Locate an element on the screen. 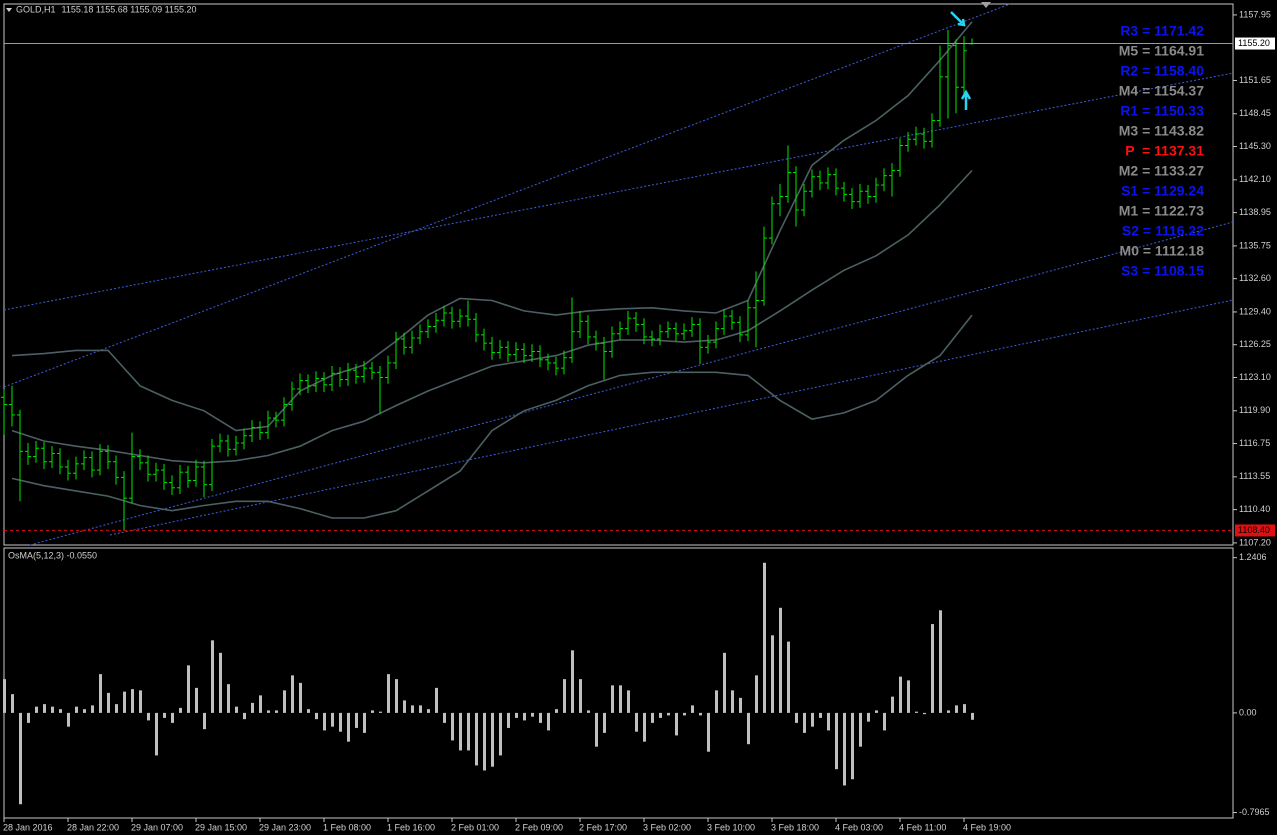  y-tick-label: 1142.10 is located at coordinates (1255, 179).